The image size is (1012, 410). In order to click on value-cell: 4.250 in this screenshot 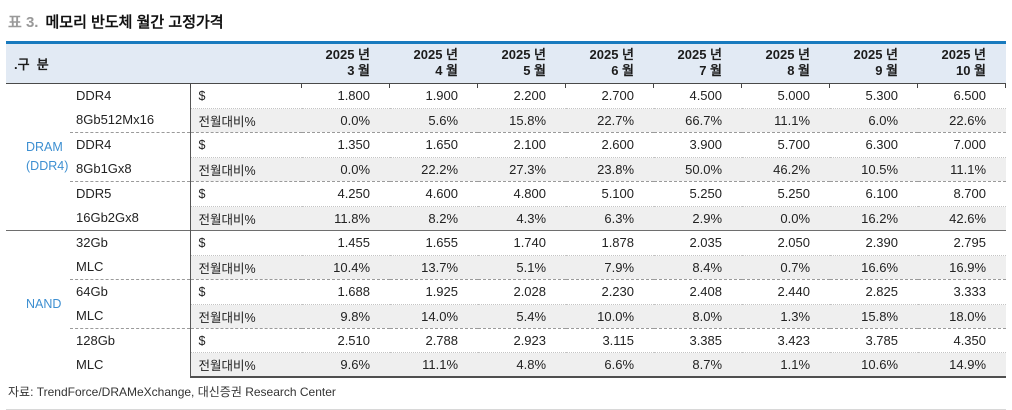, I will do `click(346, 194)`.